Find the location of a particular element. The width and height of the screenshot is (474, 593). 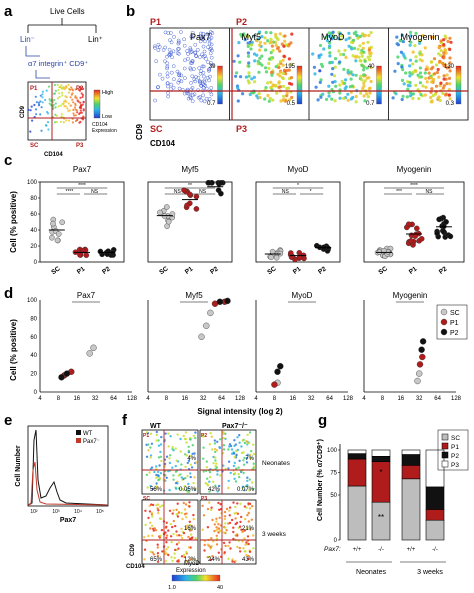

genotype-tick-label: -/- is located at coordinates (381, 550).